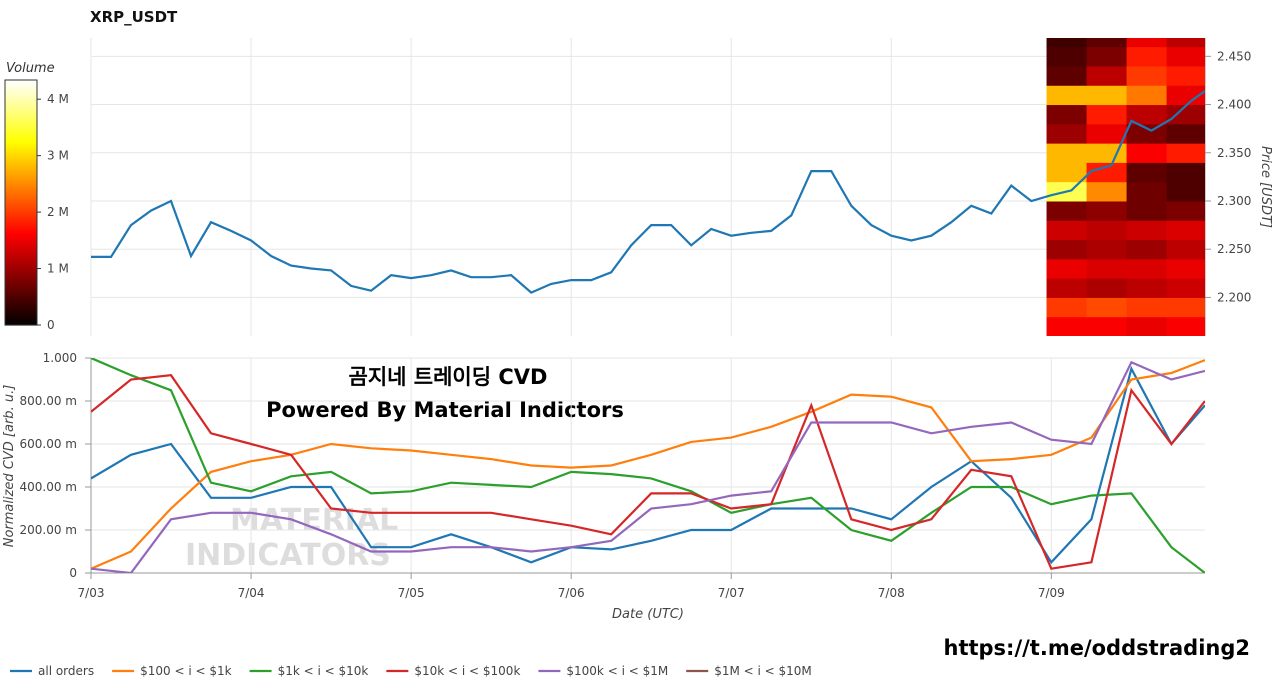 The height and width of the screenshot is (691, 1280). What do you see at coordinates (1234, 249) in the screenshot?
I see `y-tick-label: 2.250` at bounding box center [1234, 249].